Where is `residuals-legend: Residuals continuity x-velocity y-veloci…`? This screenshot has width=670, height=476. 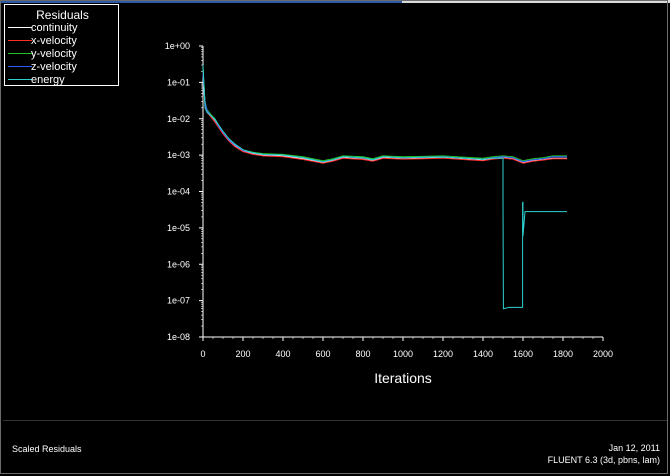
residuals-legend: Residuals continuity x-velocity y-veloci… is located at coordinates (61, 45).